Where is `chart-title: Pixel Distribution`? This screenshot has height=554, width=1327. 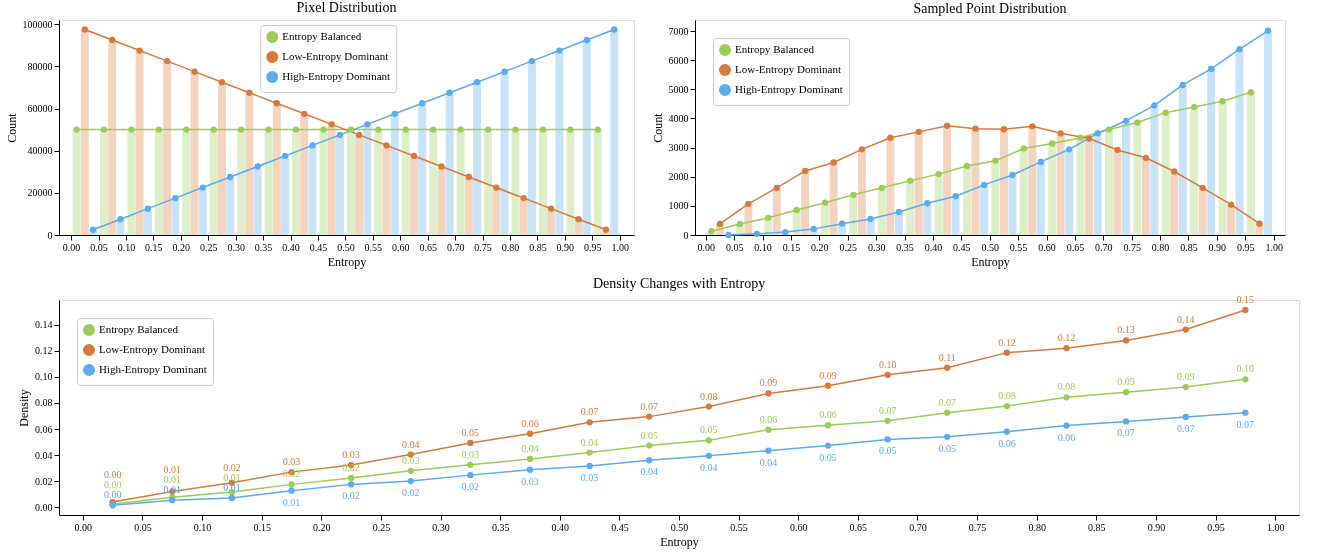 chart-title: Pixel Distribution is located at coordinates (346, 8).